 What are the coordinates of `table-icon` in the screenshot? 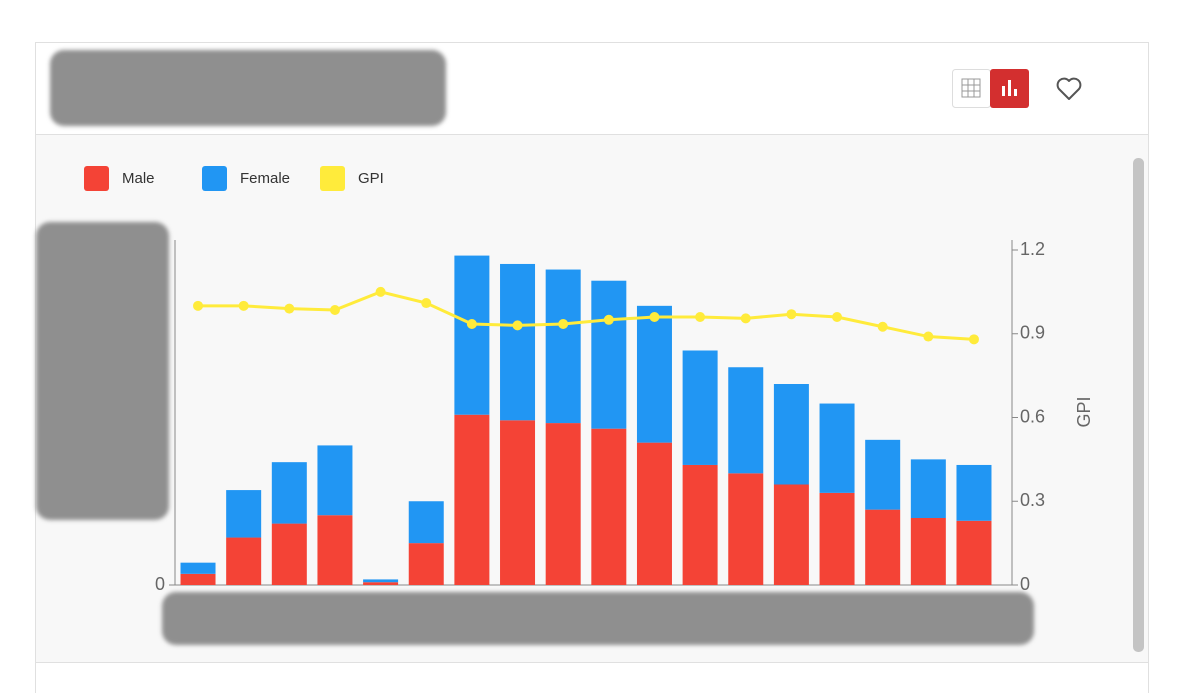 It's located at (971, 88).